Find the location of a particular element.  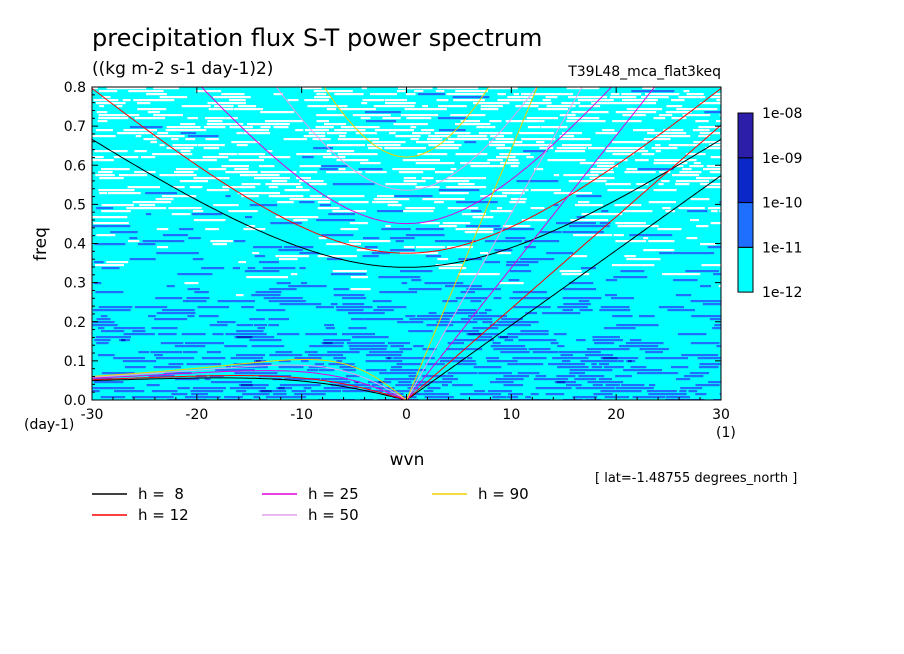

legend-label: h = 25 is located at coordinates (333, 494).